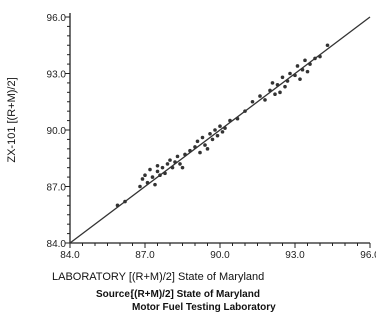  I want to click on x-tick-label: 84.0, so click(70, 255).